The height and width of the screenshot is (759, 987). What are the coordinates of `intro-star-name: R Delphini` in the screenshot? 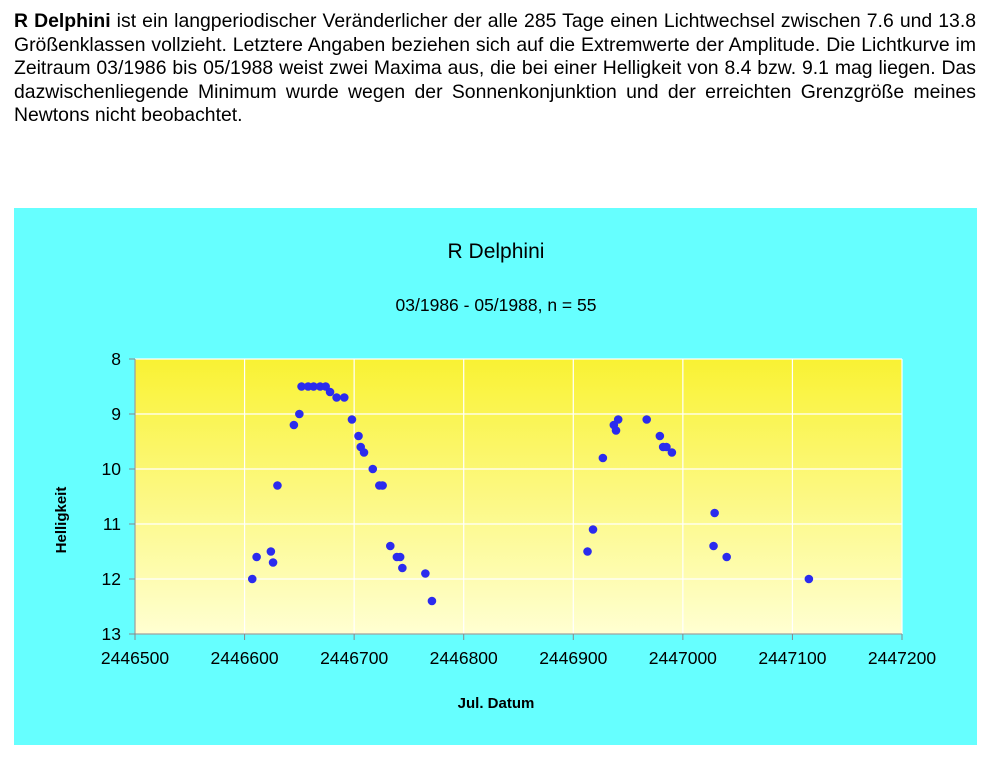 It's located at (62, 21).